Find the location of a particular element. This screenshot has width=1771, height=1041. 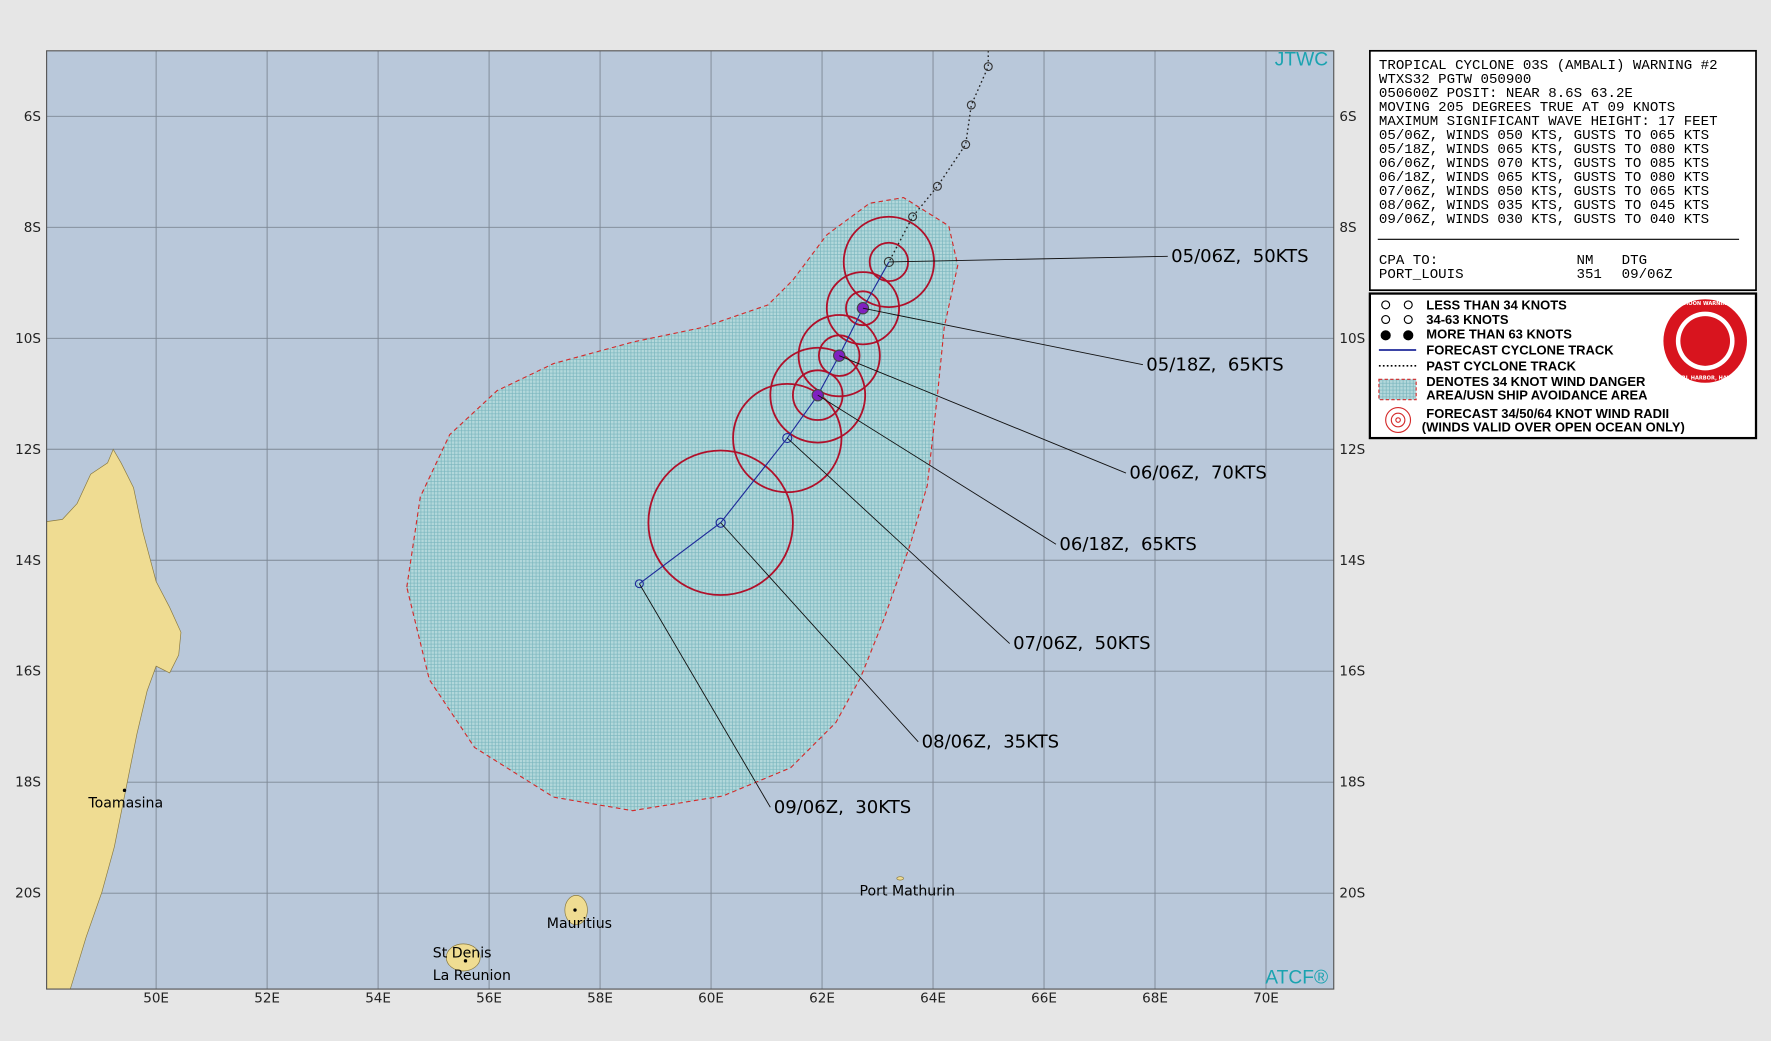

warning-line: 07/06Z, WINDS 050 KTS, GUSTS TO 065 KTS is located at coordinates (1544, 192).